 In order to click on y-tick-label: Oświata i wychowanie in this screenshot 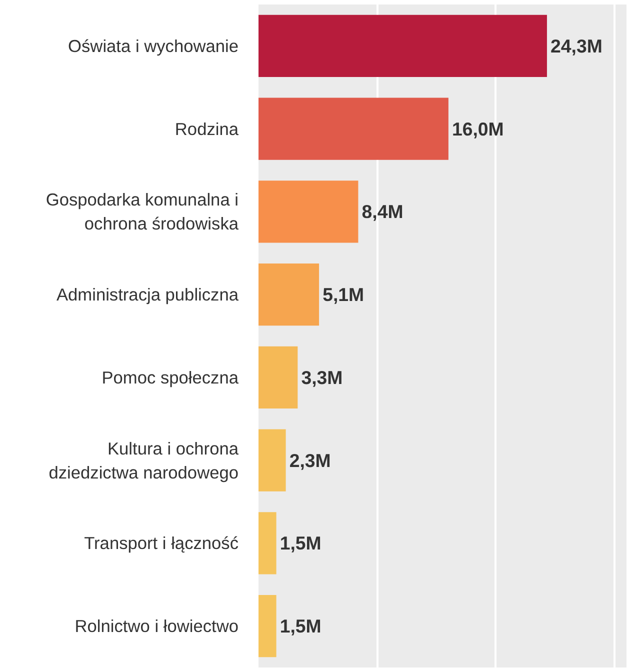, I will do `click(153, 46)`.